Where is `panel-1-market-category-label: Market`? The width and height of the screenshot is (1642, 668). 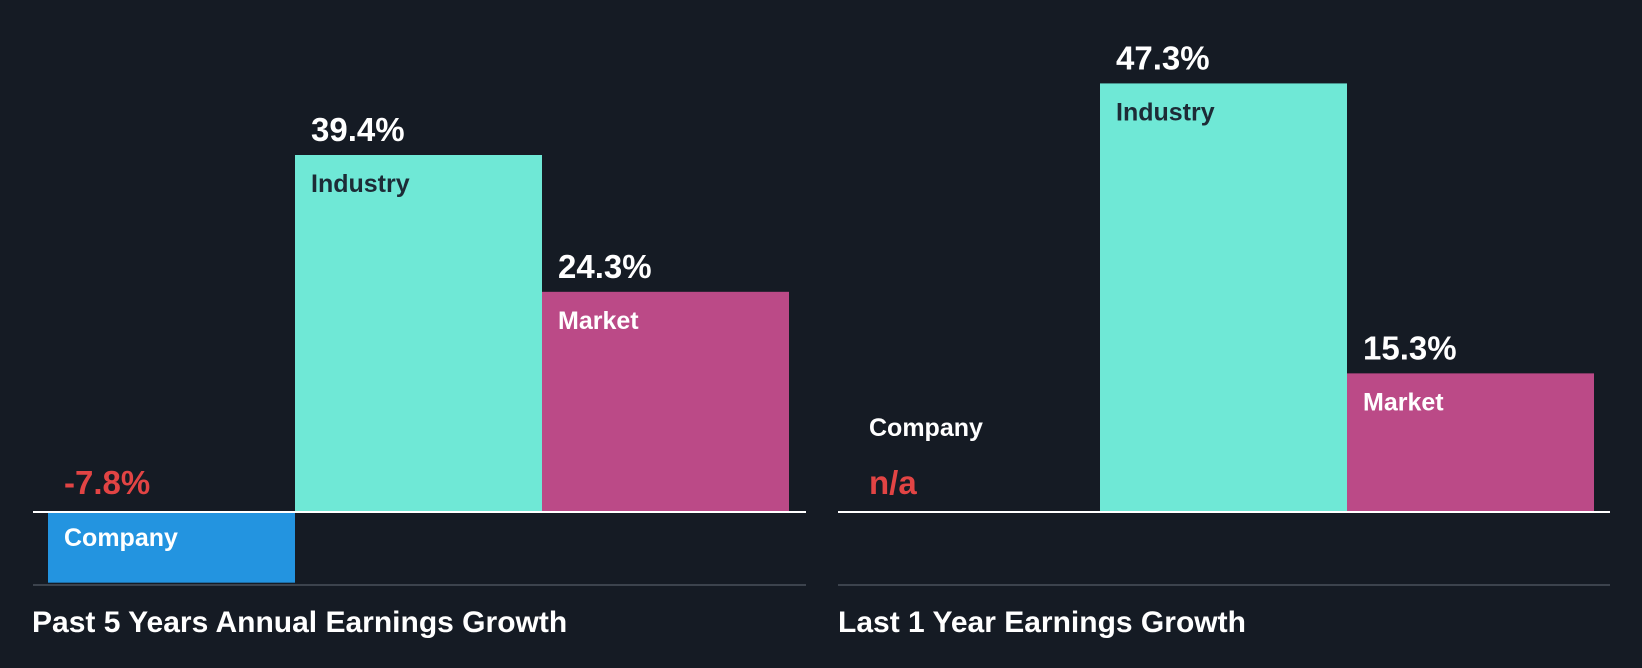 panel-1-market-category-label: Market is located at coordinates (1403, 402).